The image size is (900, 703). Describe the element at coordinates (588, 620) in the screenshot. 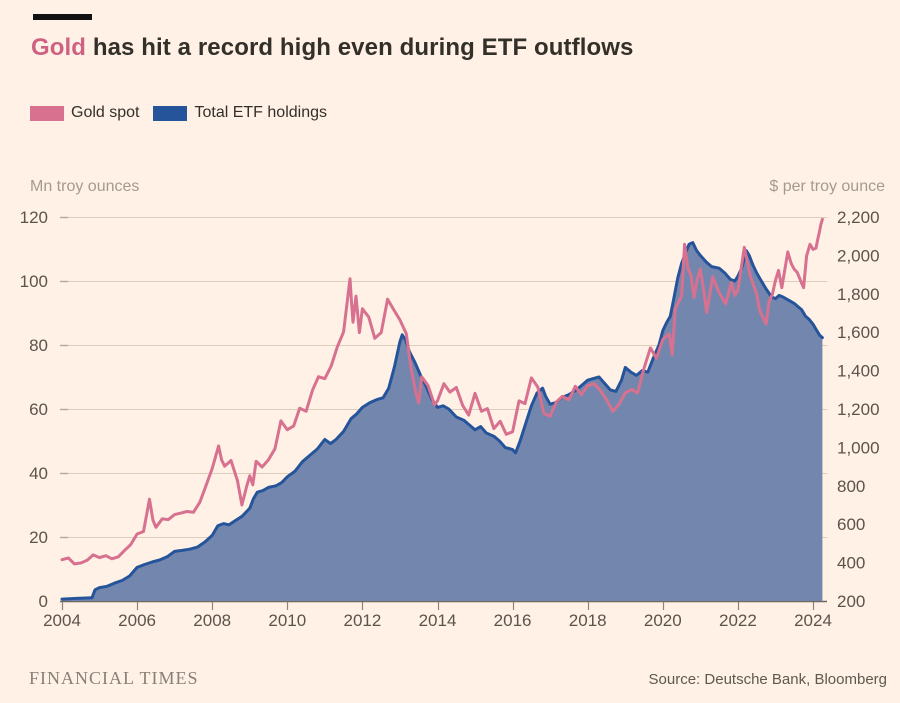

I see `x-axis-tick-label: 2018` at that location.